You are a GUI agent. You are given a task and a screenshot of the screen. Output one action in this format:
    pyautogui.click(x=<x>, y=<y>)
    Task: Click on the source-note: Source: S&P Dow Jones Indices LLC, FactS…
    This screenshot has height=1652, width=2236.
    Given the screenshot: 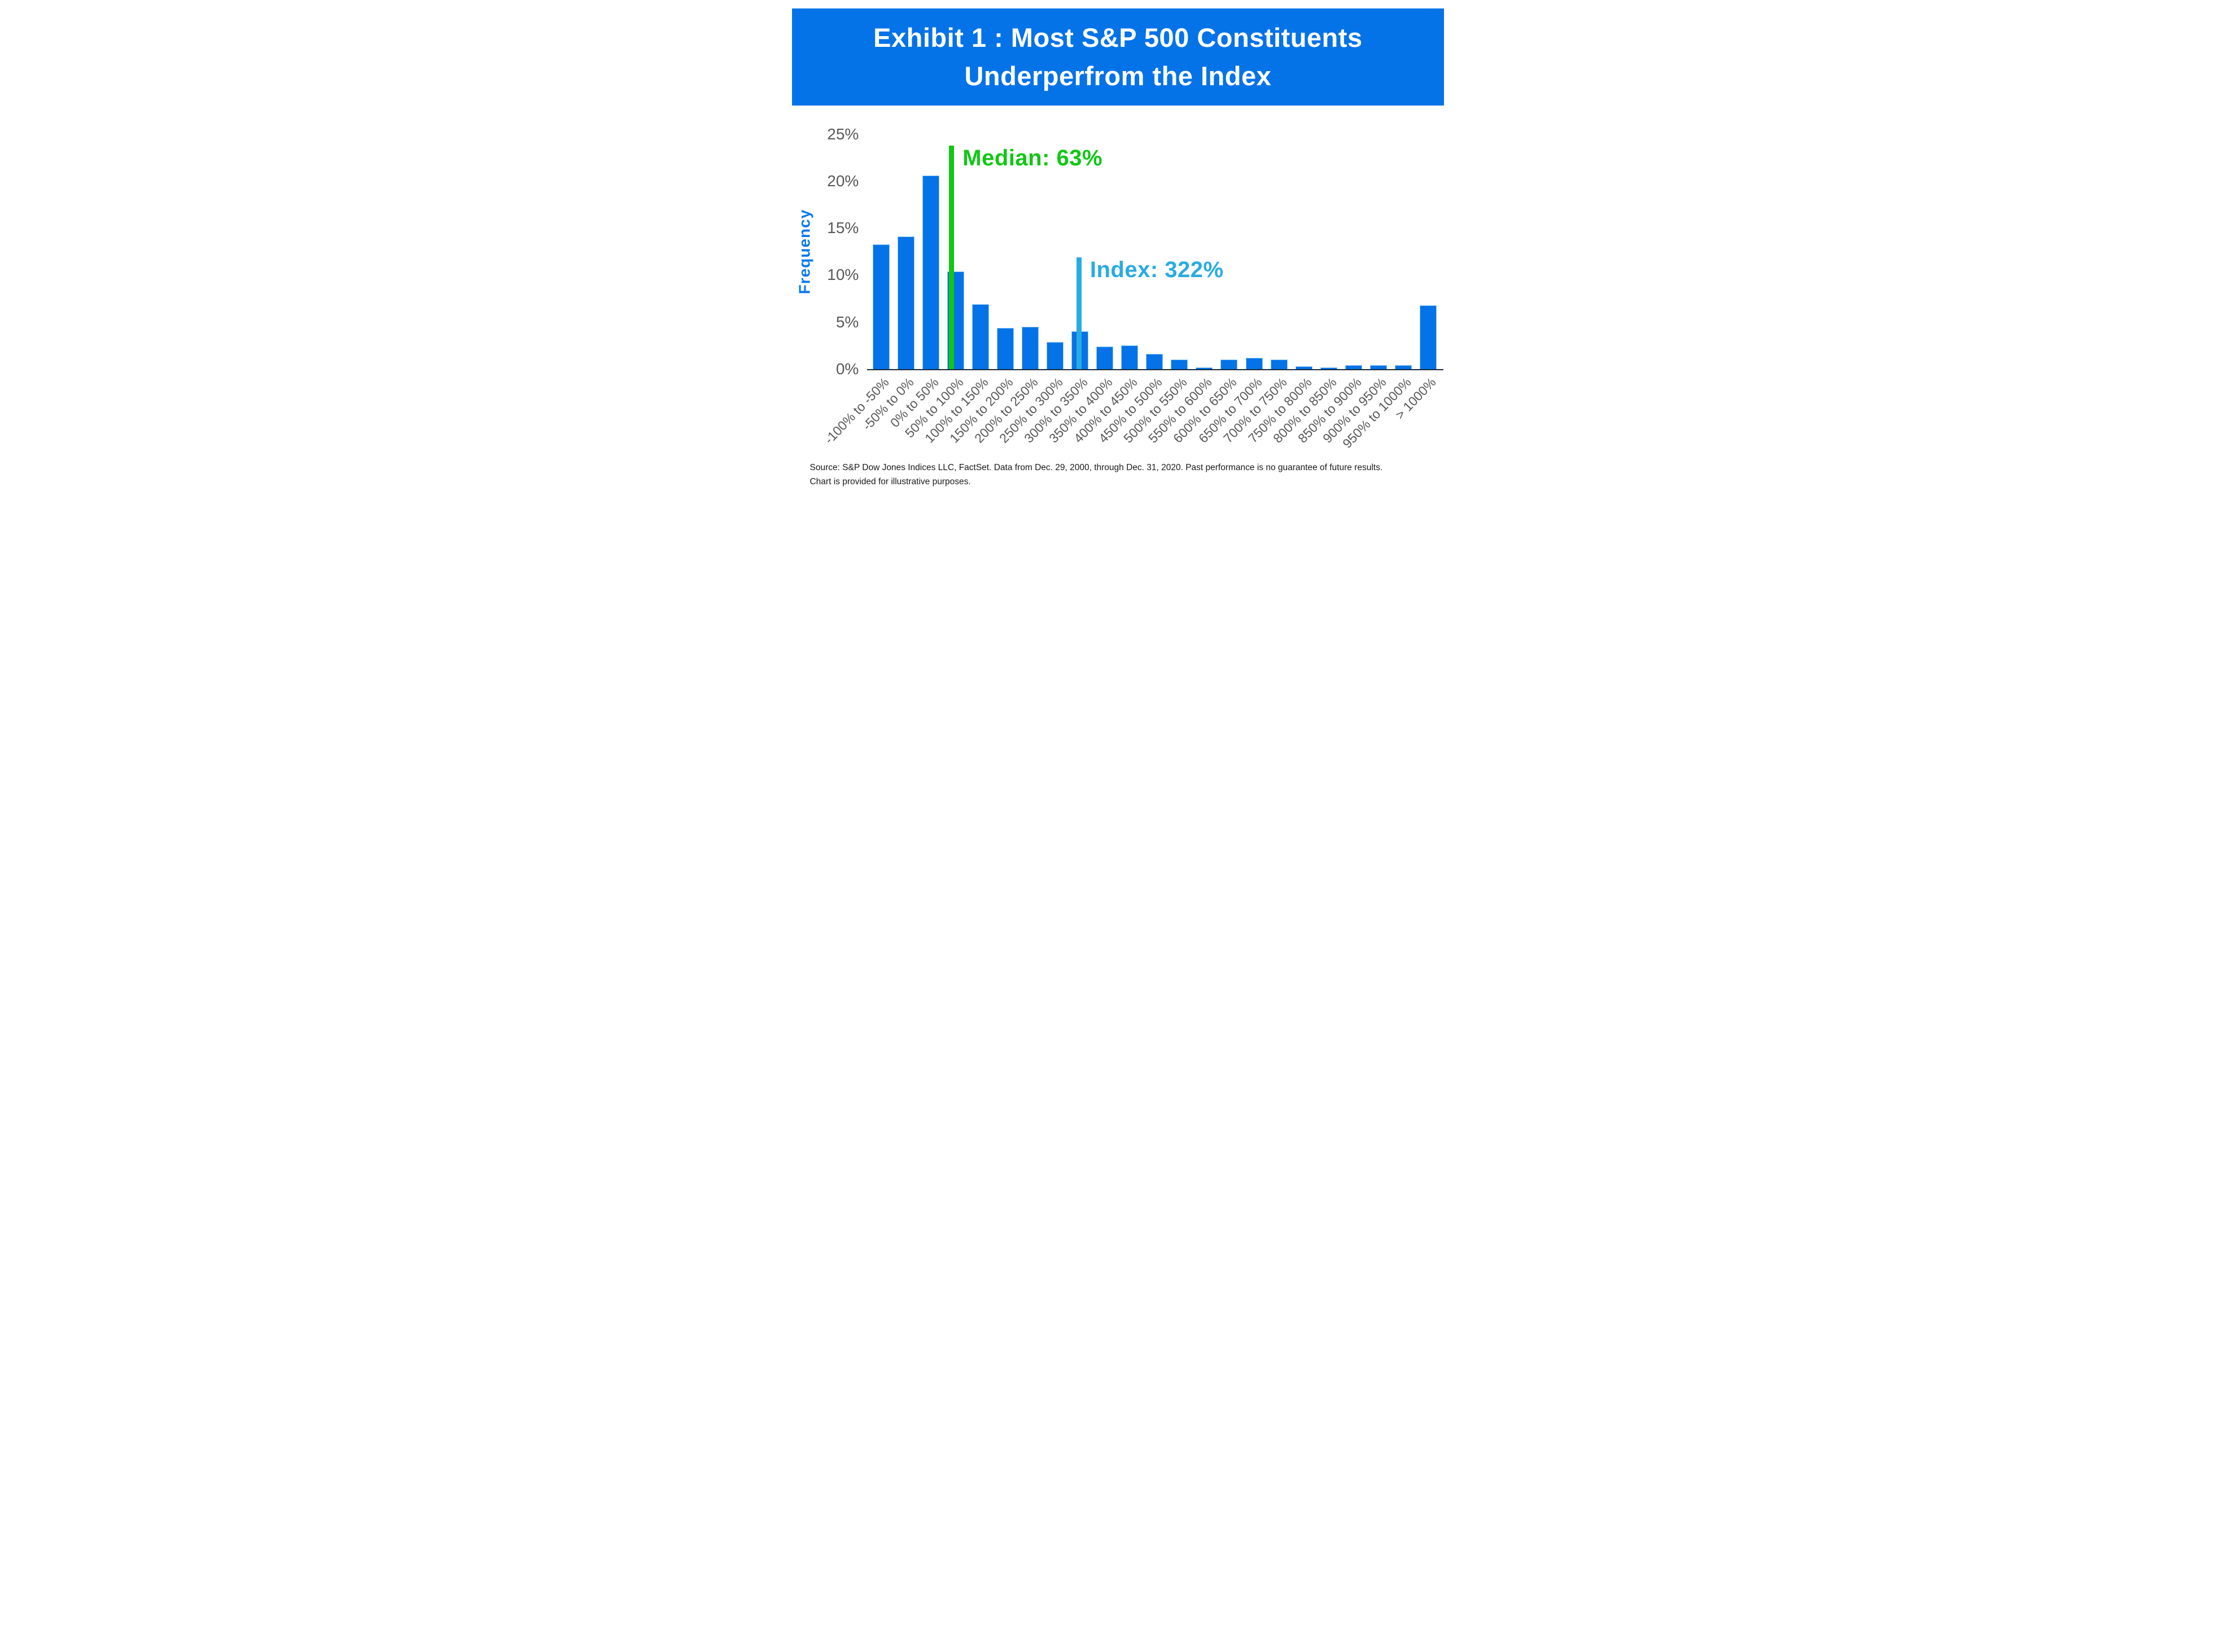 What is the action you would take?
    pyautogui.click(x=1095, y=475)
    